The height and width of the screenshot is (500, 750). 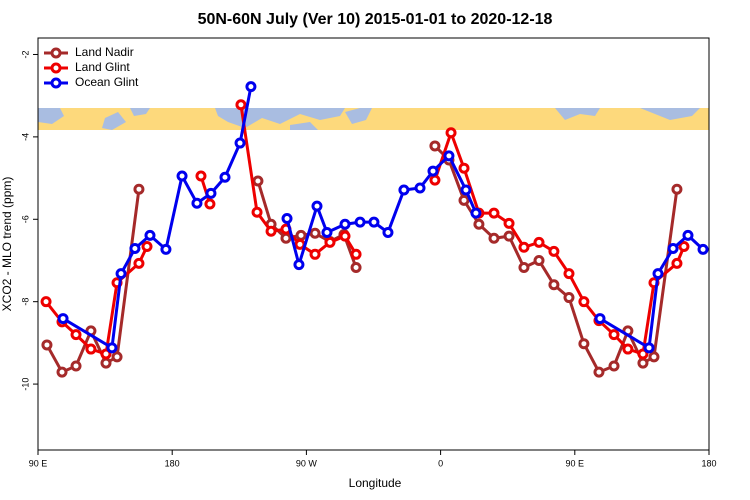 I want to click on y-tick-label: -4, so click(x=25, y=137).